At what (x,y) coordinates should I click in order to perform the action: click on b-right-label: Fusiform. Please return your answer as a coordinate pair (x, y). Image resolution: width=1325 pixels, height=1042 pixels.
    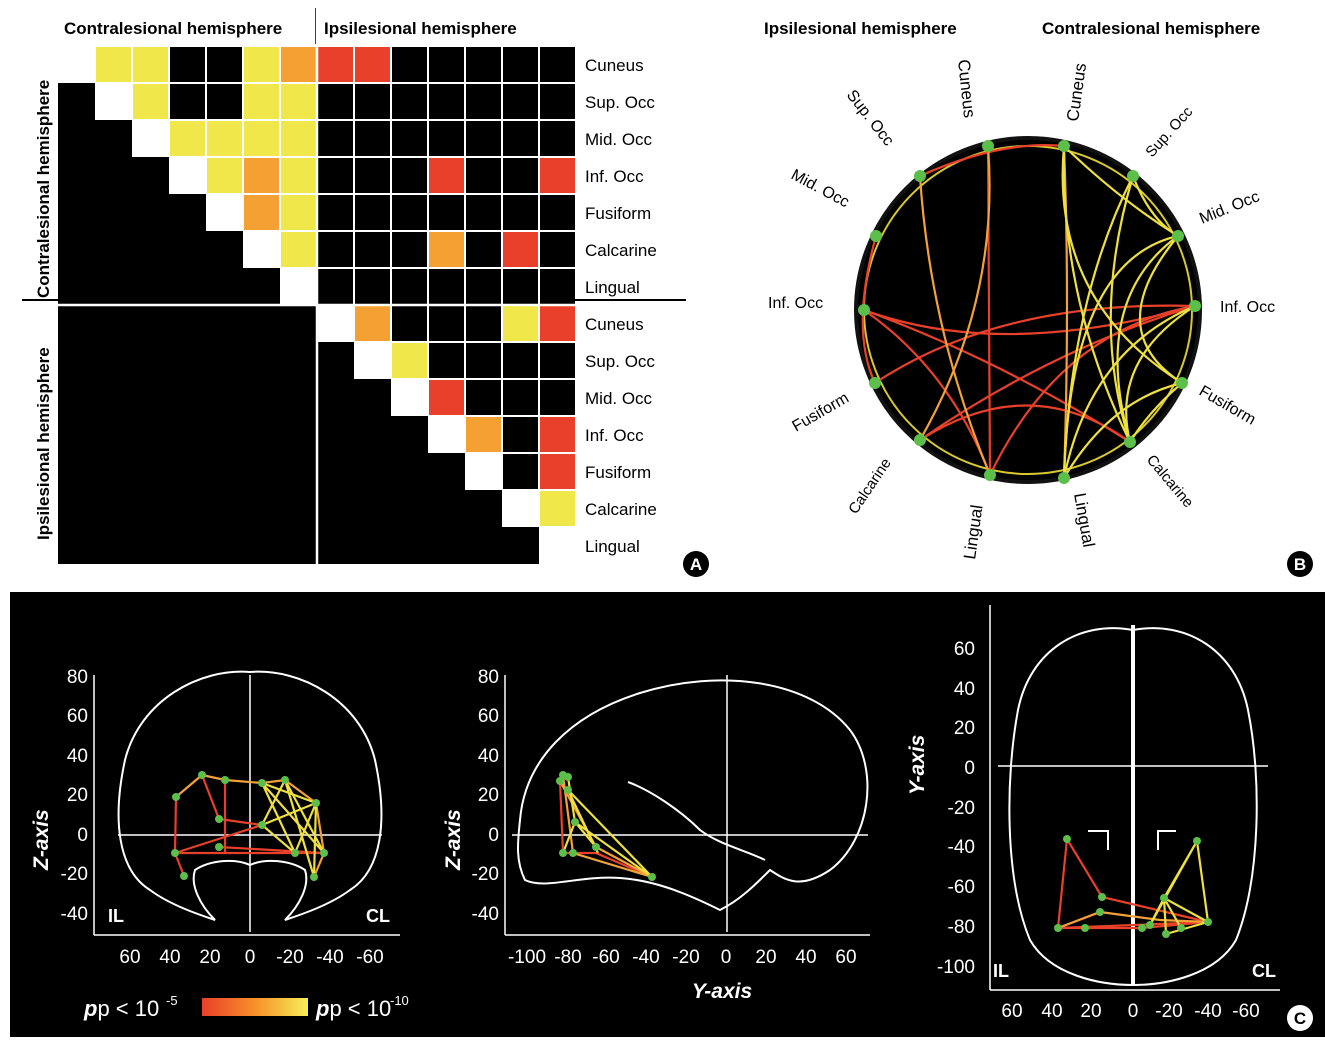
    Looking at the image, I should click on (1227, 406).